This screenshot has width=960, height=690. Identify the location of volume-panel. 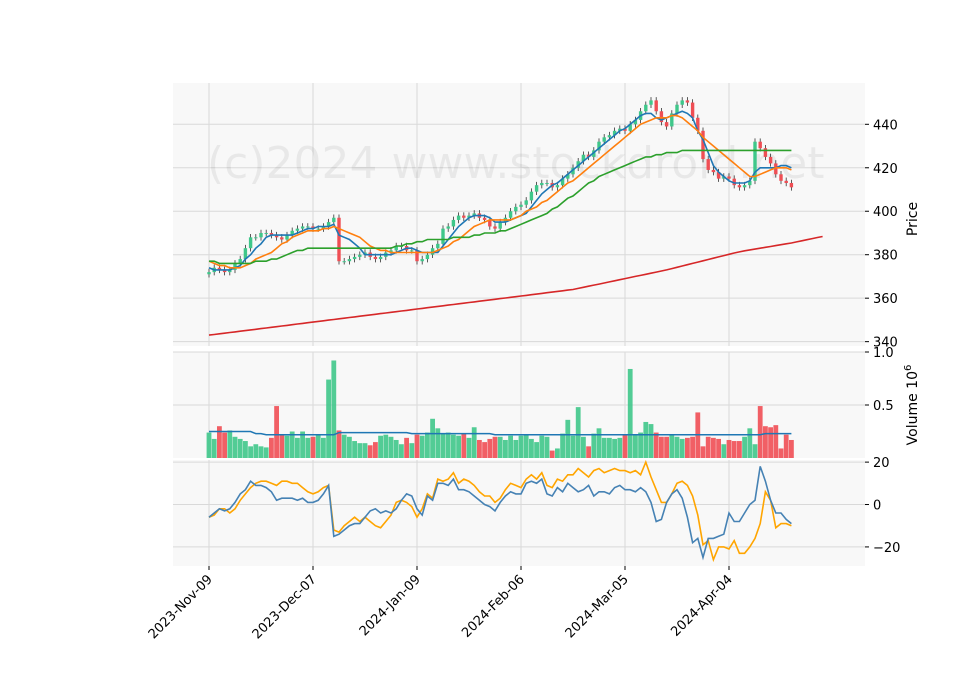
(500, 409).